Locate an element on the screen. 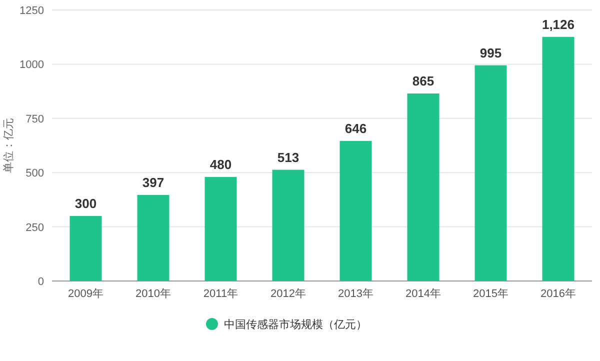 This screenshot has width=600, height=361. x-tick-label: 2012年 is located at coordinates (288, 294).